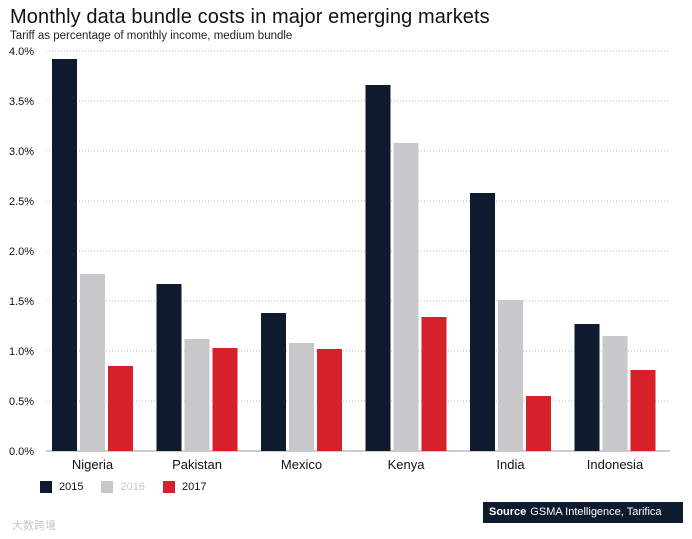 The width and height of the screenshot is (692, 539). I want to click on bar-mexico-2015, so click(273, 382).